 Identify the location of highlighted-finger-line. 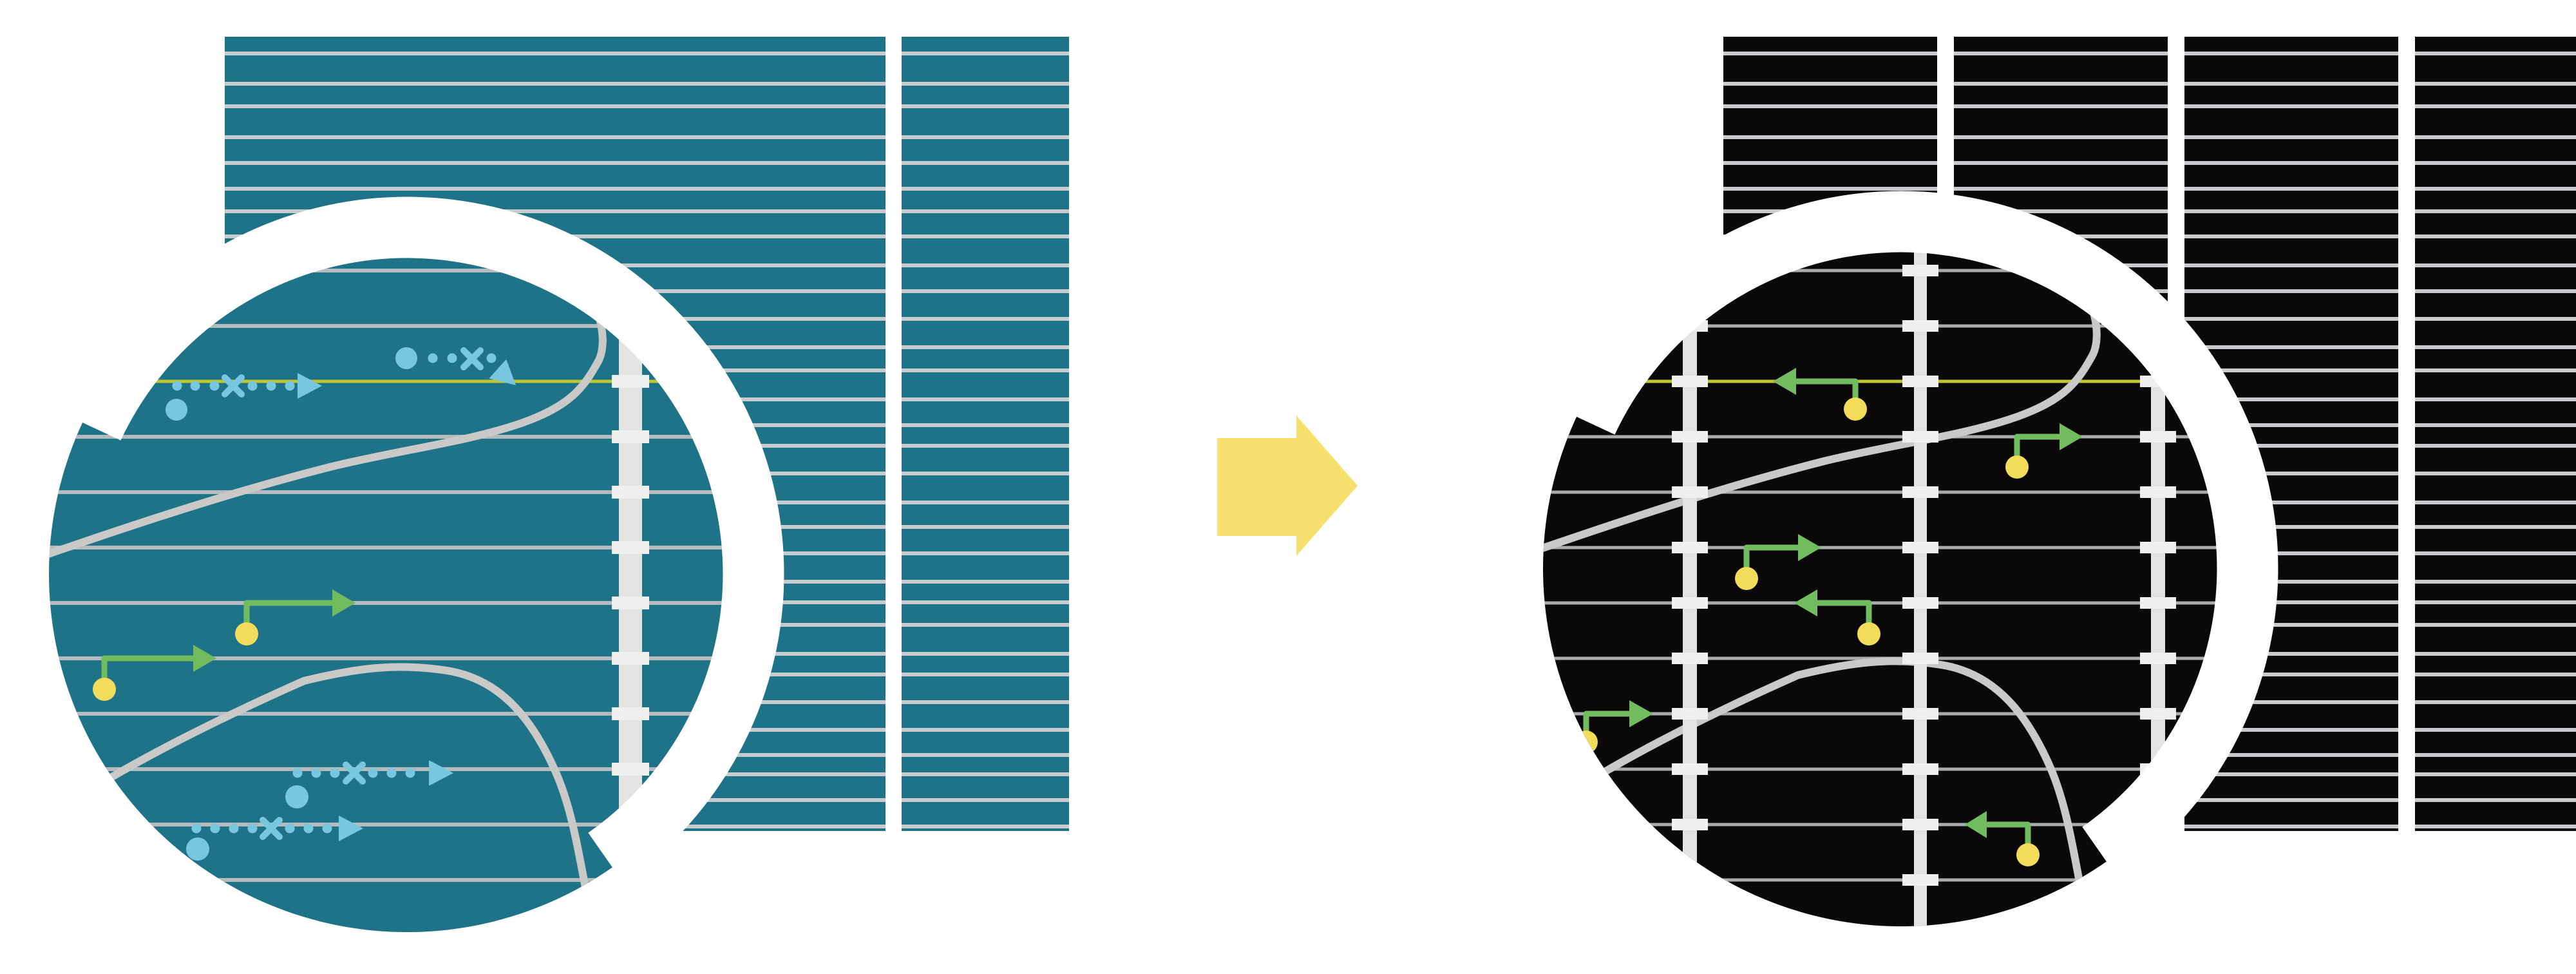
(1901, 381).